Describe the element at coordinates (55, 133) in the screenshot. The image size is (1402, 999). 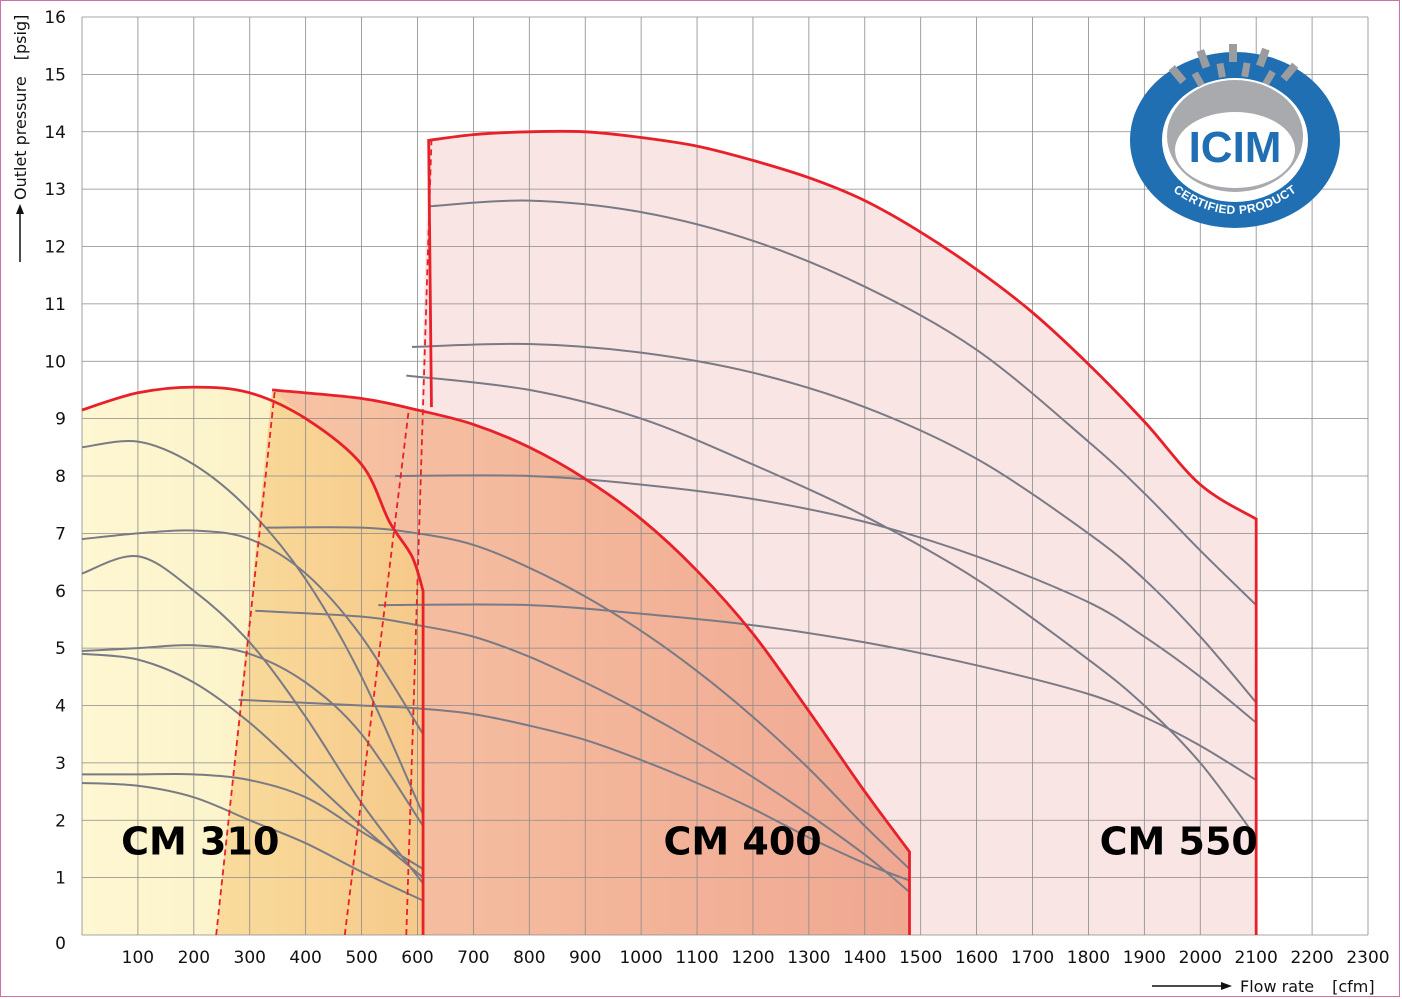
I see `y-tick-label: 14` at that location.